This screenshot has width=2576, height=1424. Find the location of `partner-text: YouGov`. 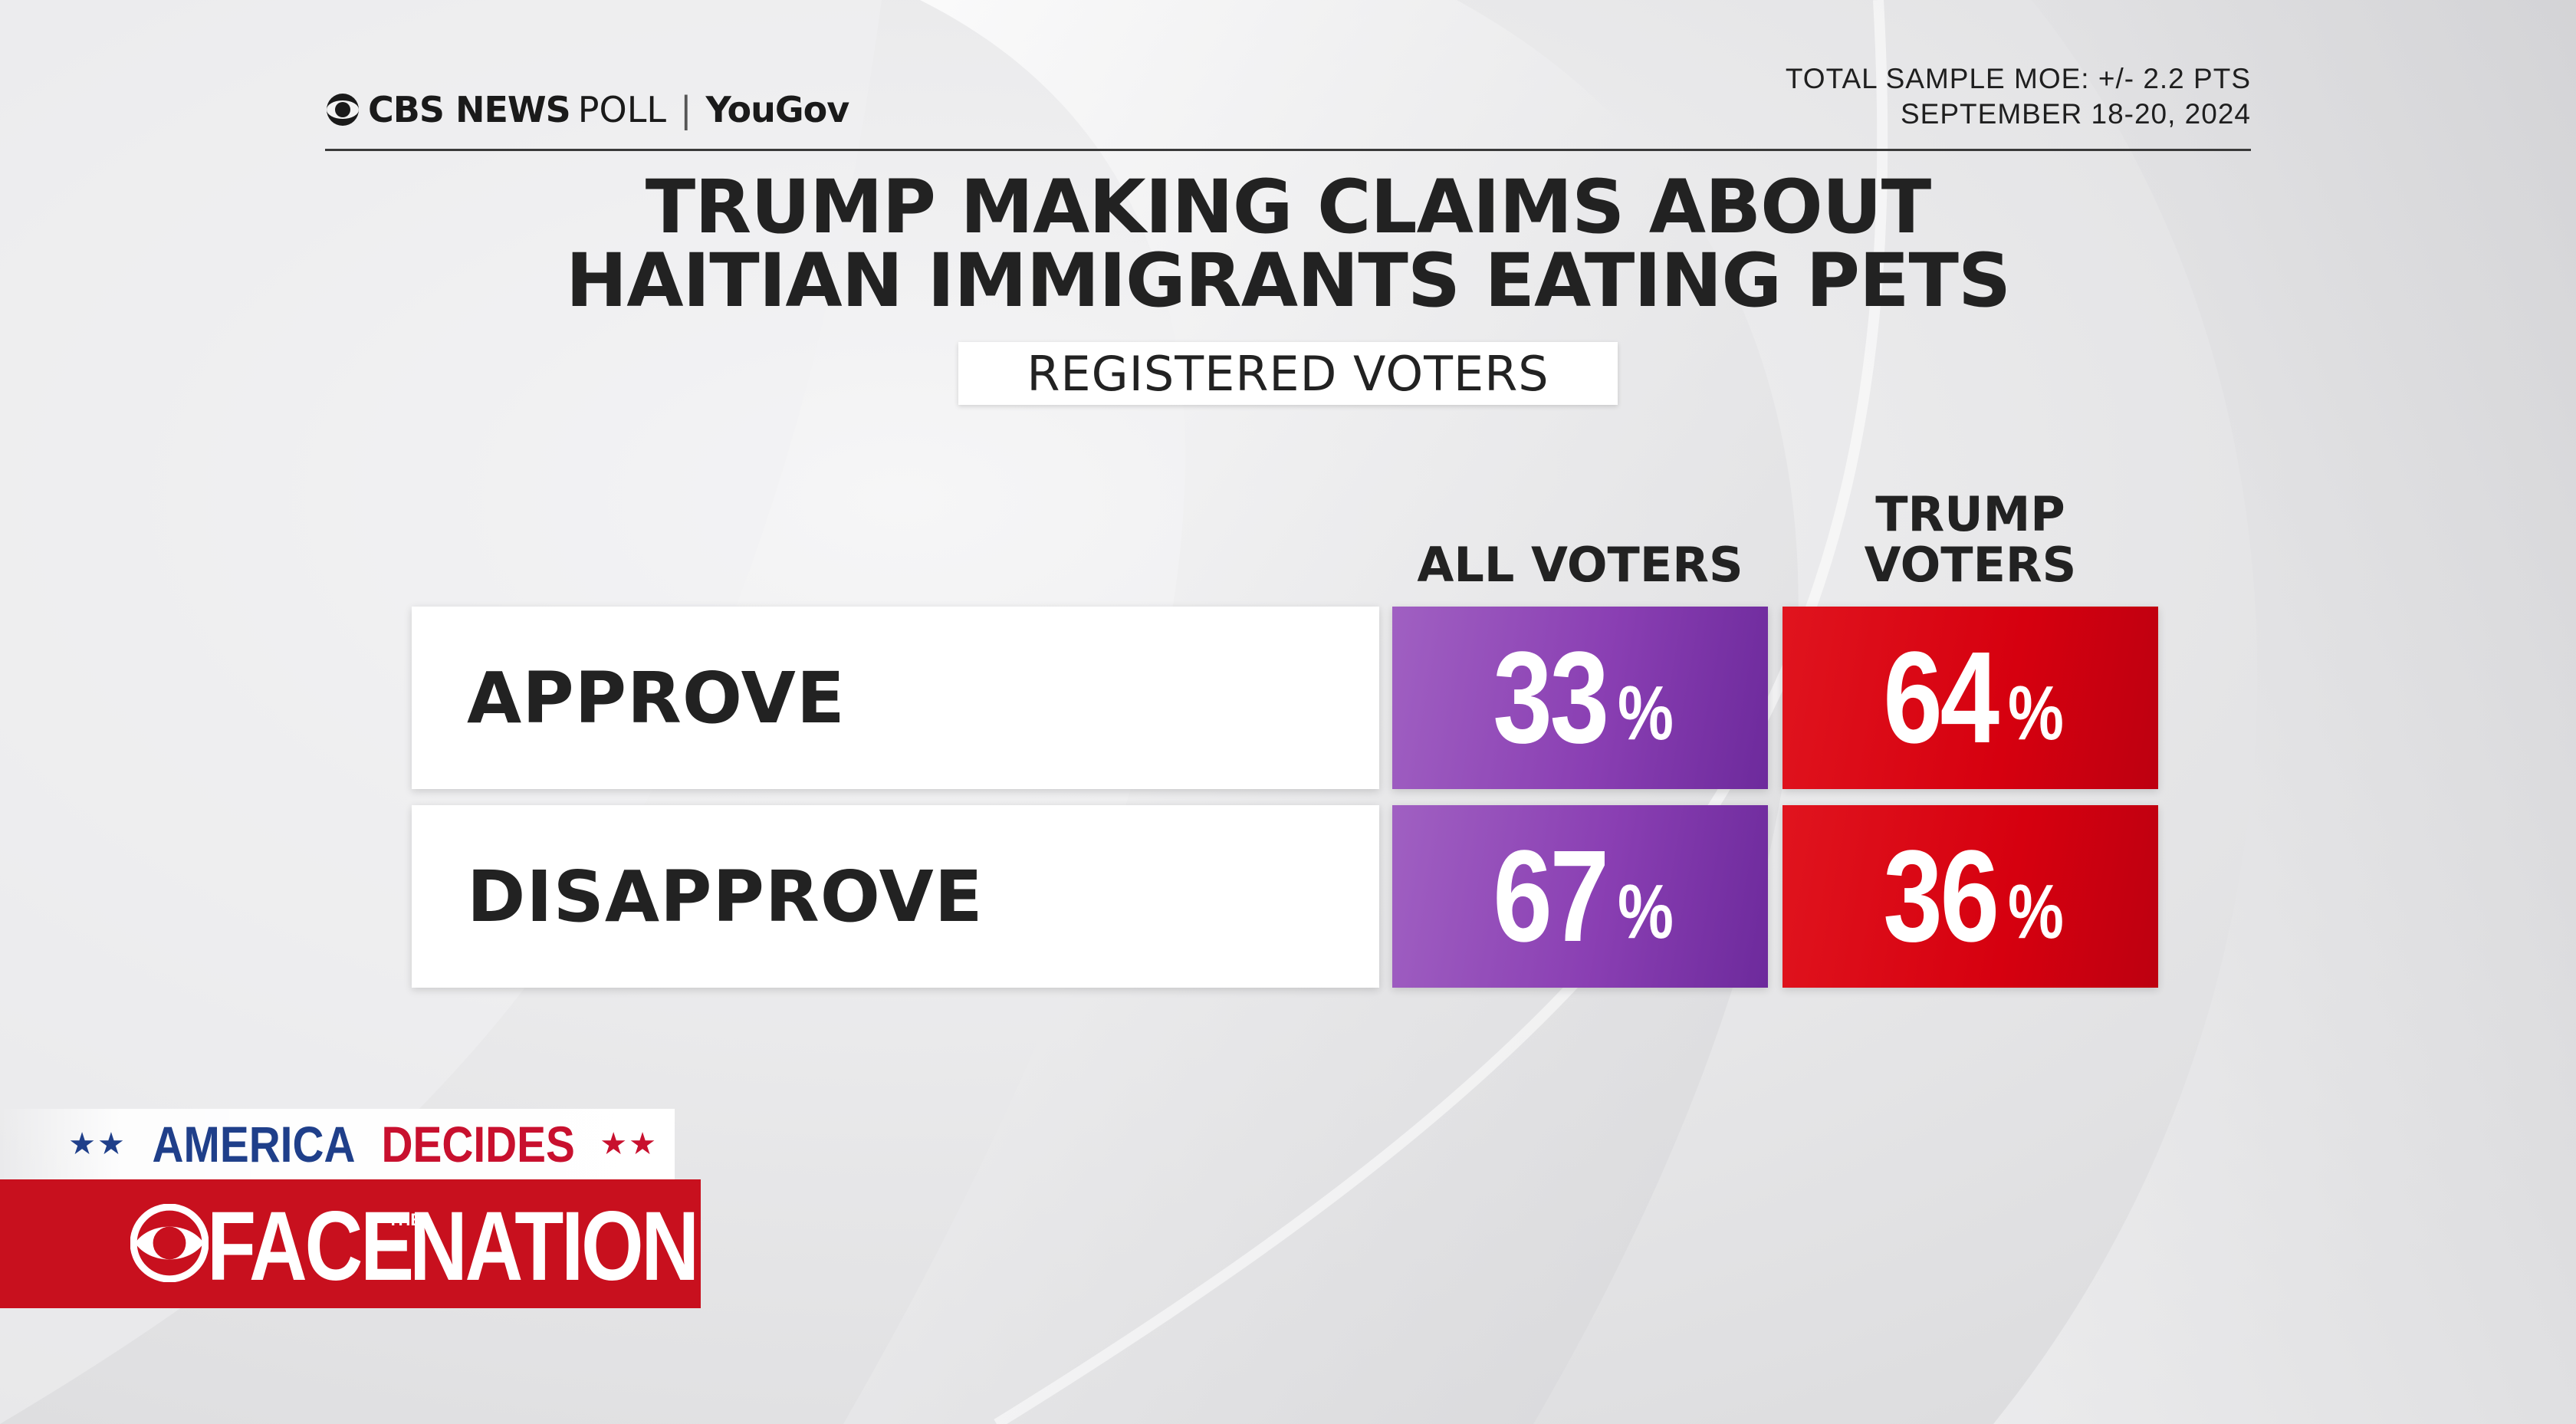

partner-text: YouGov is located at coordinates (777, 110).